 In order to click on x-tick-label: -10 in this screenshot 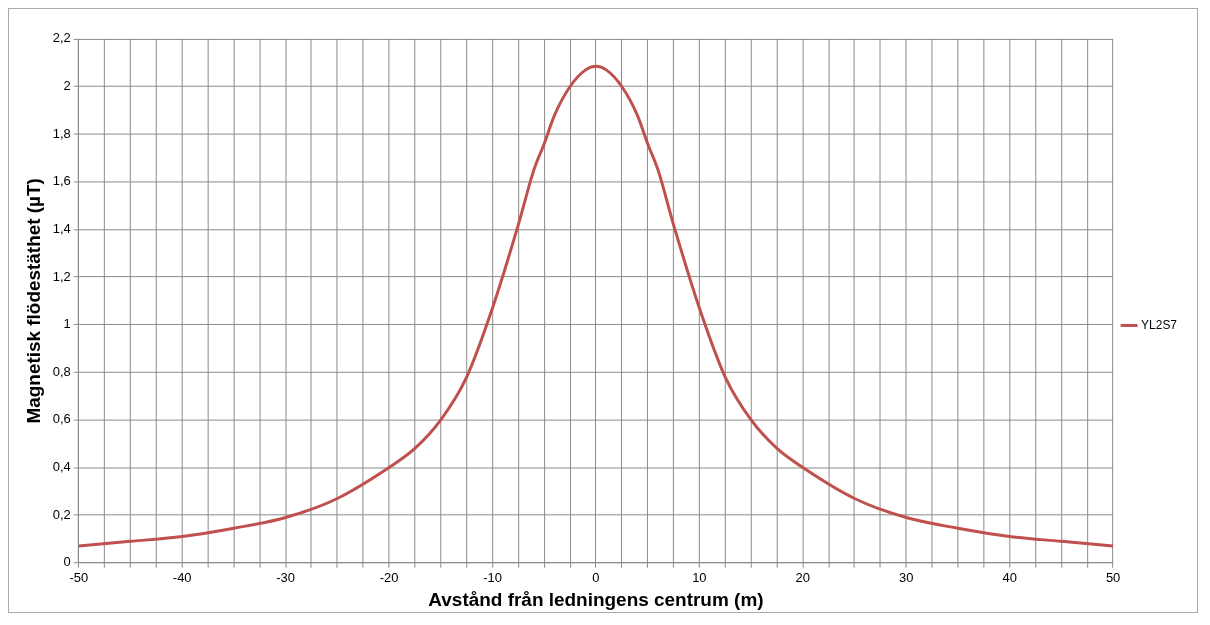, I will do `click(492, 578)`.